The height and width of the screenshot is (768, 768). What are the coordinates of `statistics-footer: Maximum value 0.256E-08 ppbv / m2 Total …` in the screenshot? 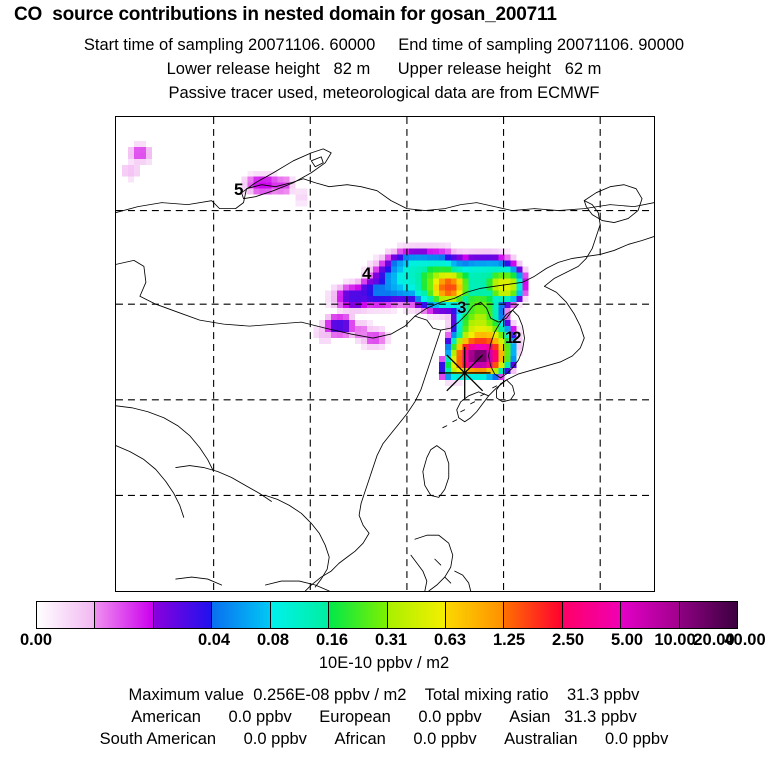 It's located at (384, 719).